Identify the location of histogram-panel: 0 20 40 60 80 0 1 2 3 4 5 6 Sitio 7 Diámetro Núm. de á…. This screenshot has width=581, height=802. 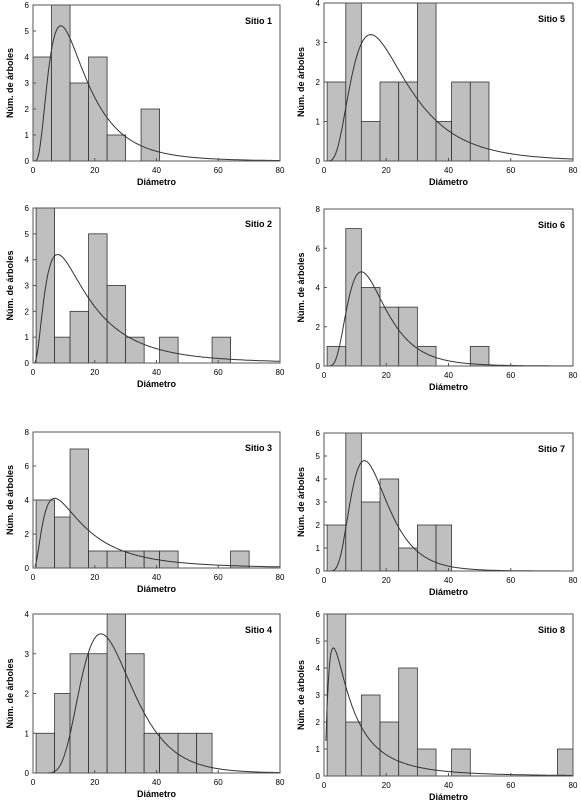
(437, 513).